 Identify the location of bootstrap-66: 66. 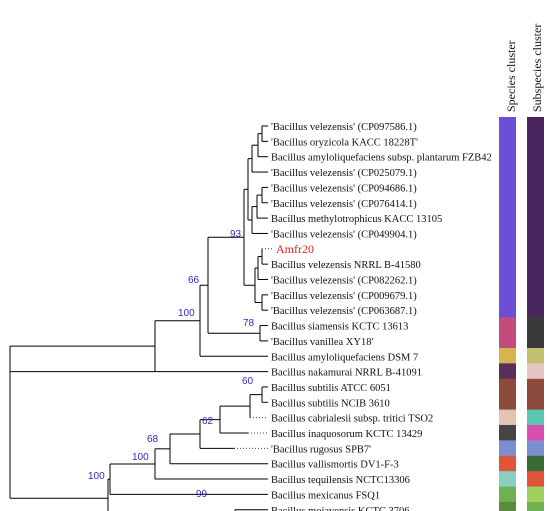
(194, 280).